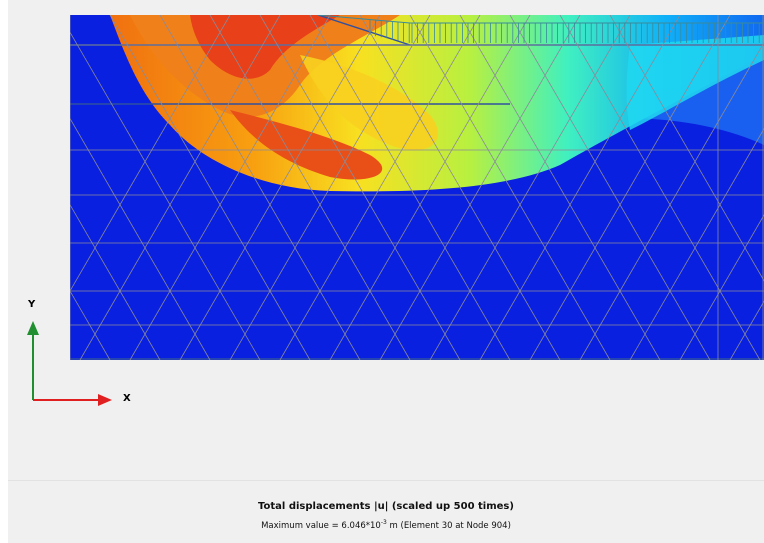 This screenshot has width=764, height=543. Describe the element at coordinates (383, 522) in the screenshot. I see `max-value-exponent: -3` at that location.